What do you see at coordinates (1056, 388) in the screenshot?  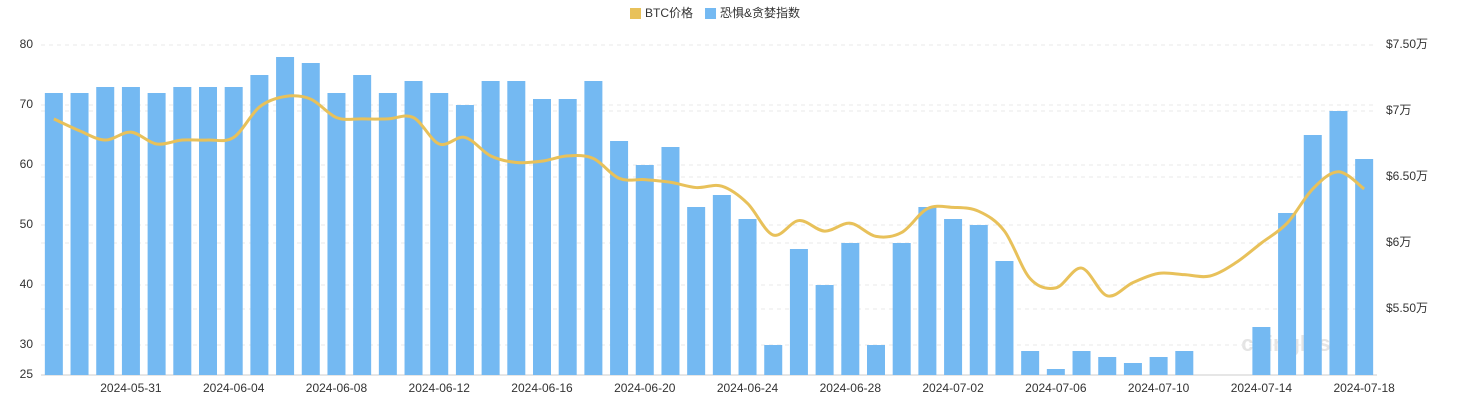 I see `x-tick-label: 2024-07-06` at bounding box center [1056, 388].